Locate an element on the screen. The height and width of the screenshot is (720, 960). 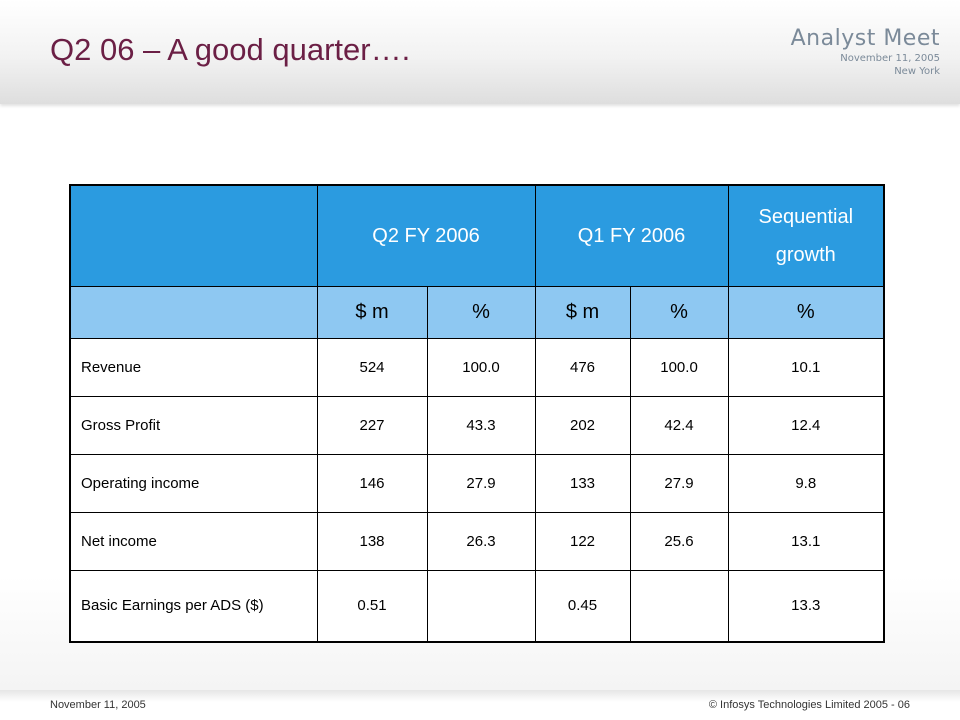
growth-cell: 10.1 is located at coordinates (806, 367).